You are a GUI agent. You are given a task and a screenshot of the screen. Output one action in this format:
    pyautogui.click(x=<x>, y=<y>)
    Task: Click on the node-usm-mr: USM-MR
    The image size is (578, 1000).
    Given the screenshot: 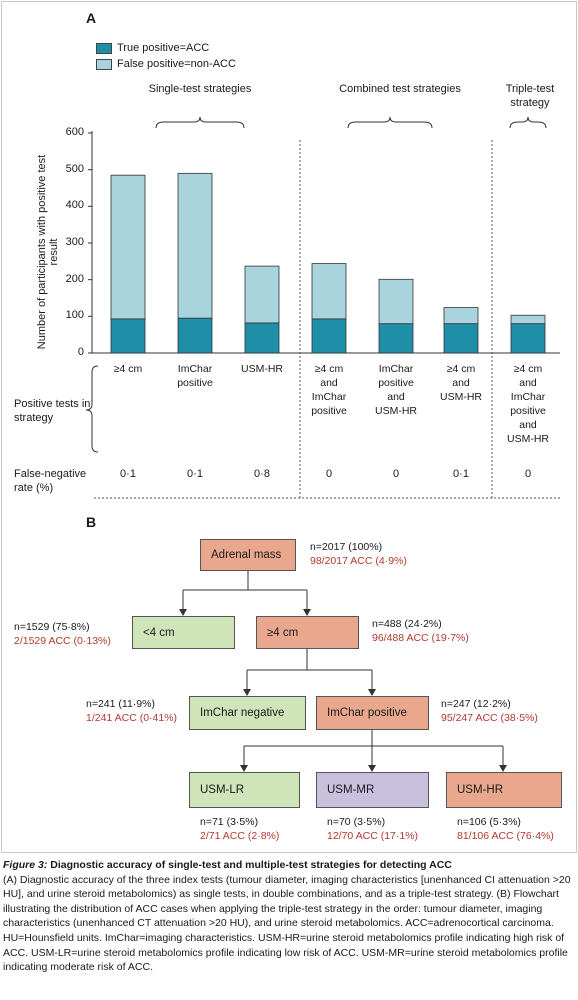 What is the action you would take?
    pyautogui.click(x=372, y=790)
    